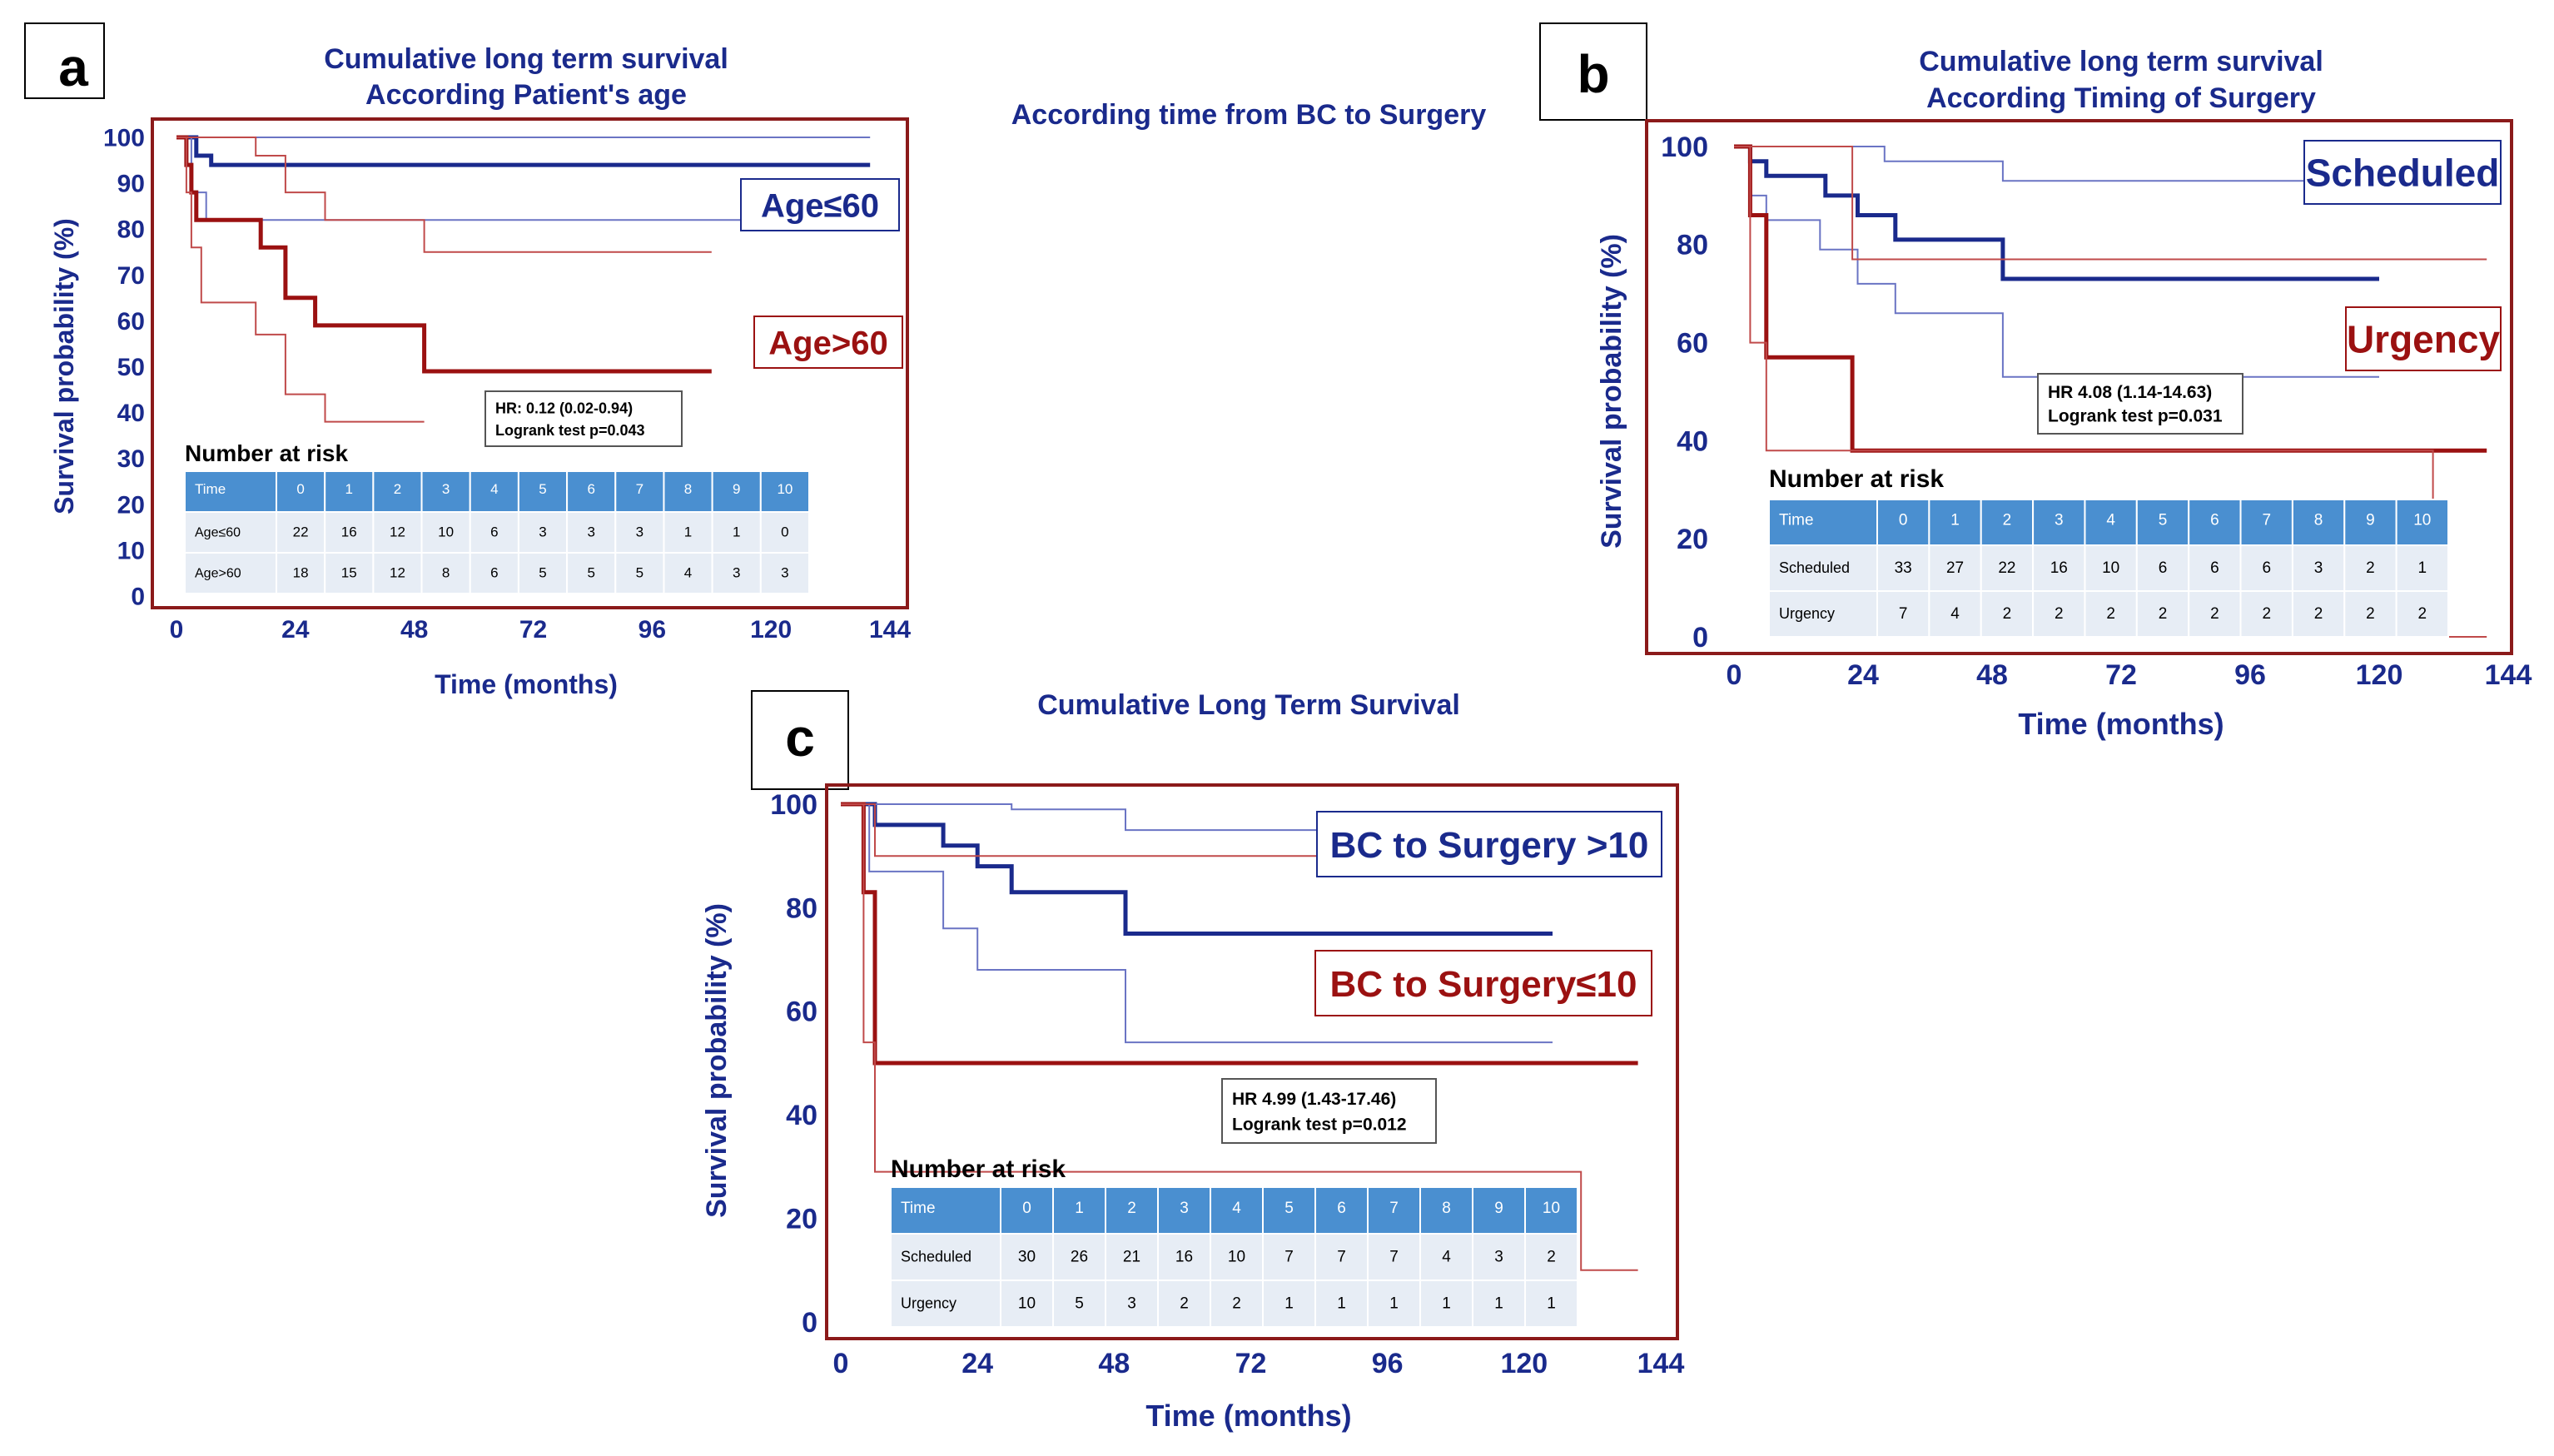  I want to click on risk-table-value: 16, so click(1184, 1257).